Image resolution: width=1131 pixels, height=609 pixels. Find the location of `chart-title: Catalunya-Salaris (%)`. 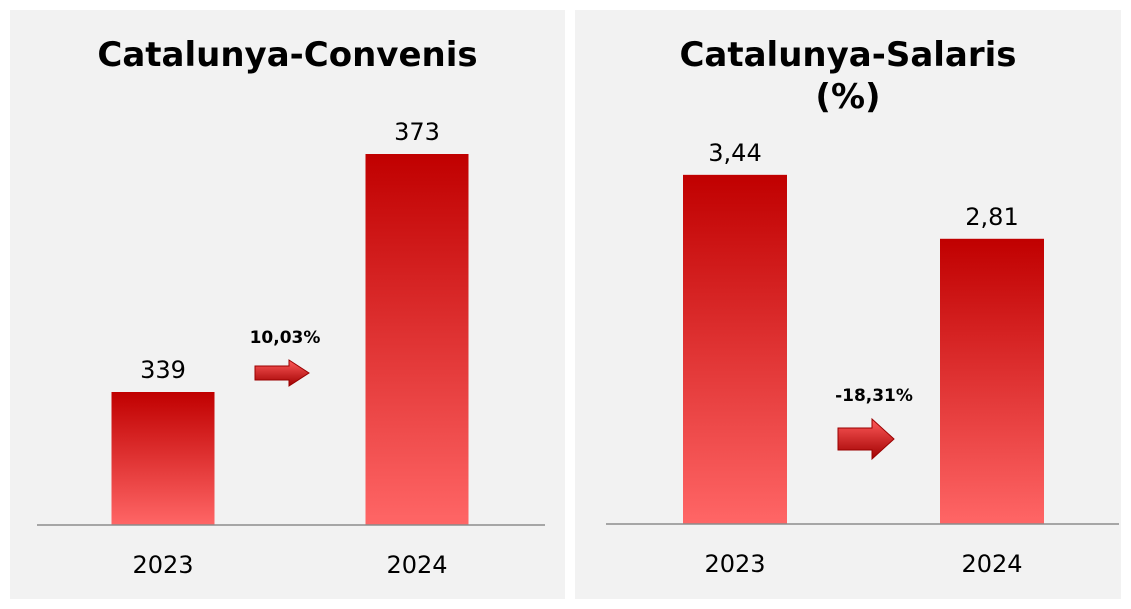

chart-title: Catalunya-Salaris (%) is located at coordinates (848, 76).